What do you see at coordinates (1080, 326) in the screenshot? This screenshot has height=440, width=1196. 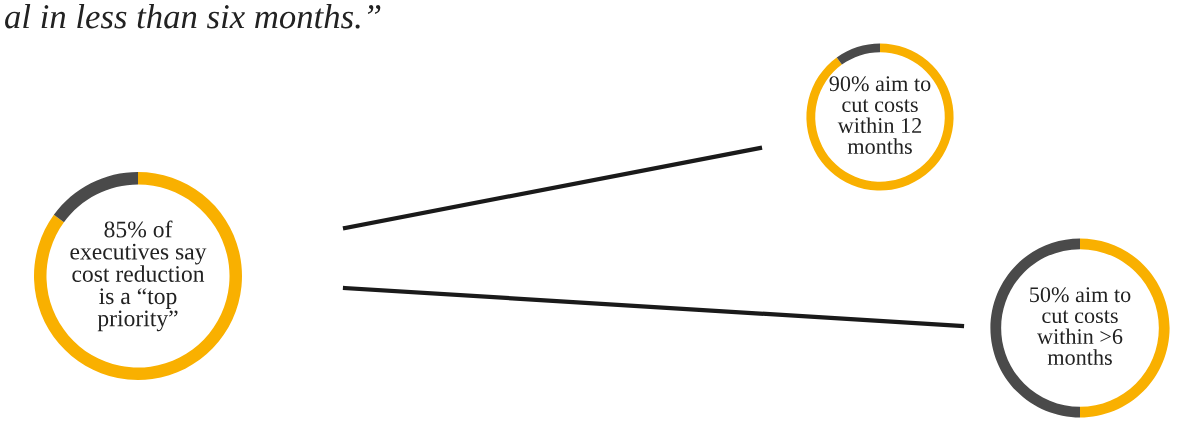 I see `text: 50% aim to cut costs within >6 months` at bounding box center [1080, 326].